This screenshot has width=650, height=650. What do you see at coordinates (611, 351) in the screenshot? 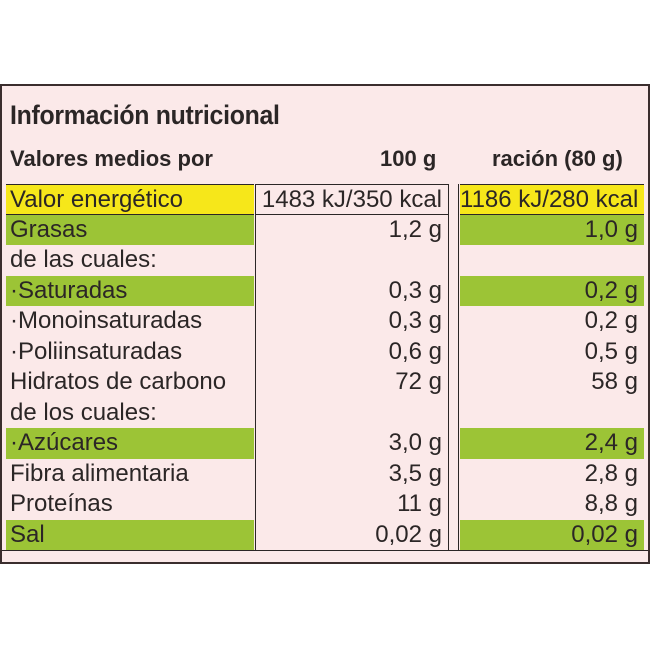
I see `value-per-serving: 0,5 g` at bounding box center [611, 351].